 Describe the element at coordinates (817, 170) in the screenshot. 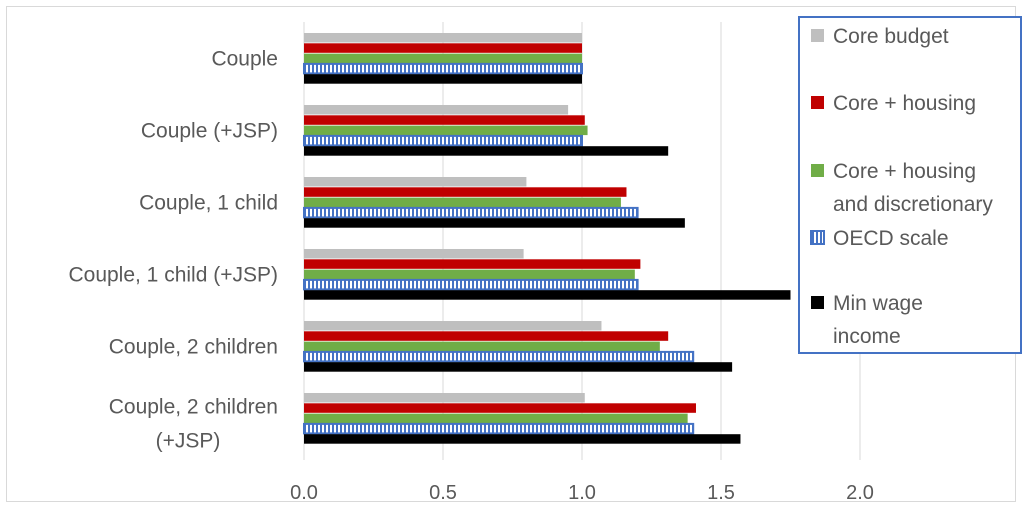

I see `legend-swatch-core-housing-and-discretionary` at that location.